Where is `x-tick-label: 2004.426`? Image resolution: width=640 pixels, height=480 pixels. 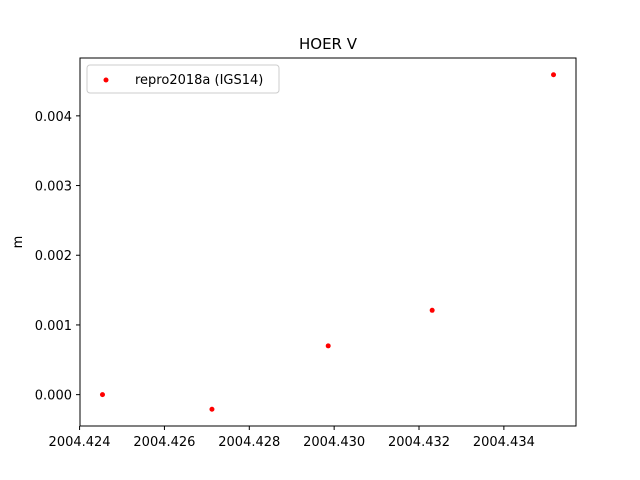 x-tick-label: 2004.426 is located at coordinates (164, 442).